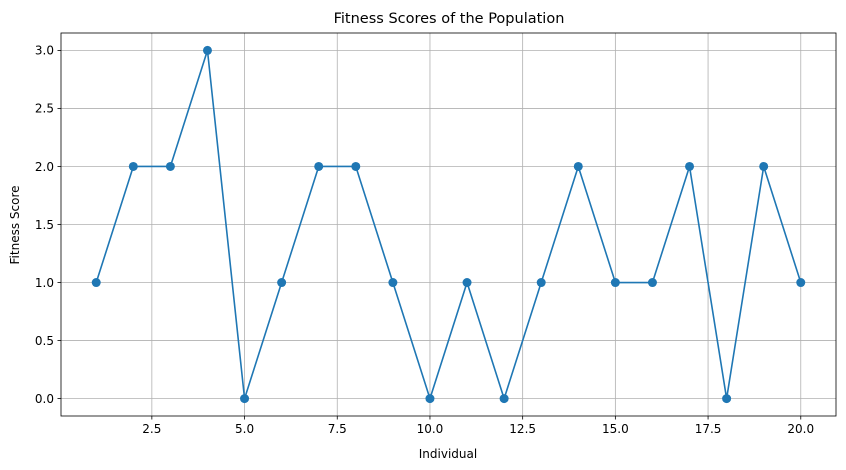 The width and height of the screenshot is (846, 470). I want to click on x-tick-label: 12.5, so click(522, 429).